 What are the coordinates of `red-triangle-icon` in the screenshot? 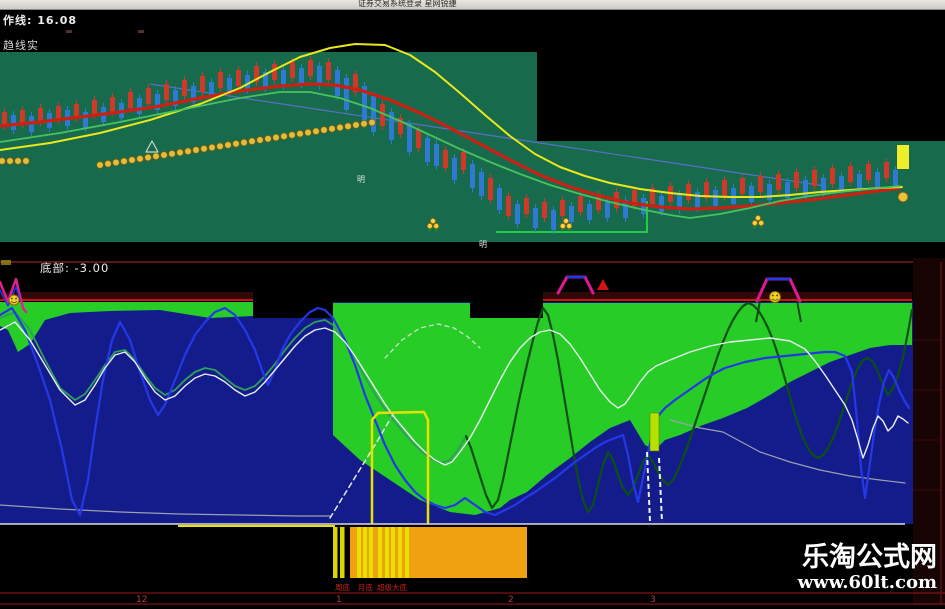 It's located at (603, 284).